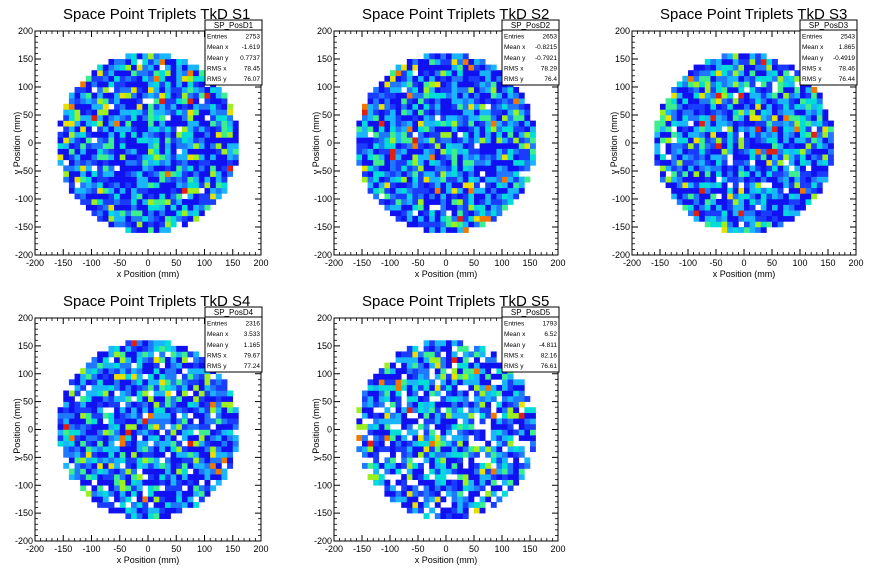  Describe the element at coordinates (25, 374) in the screenshot. I see `y-tick-label: 100` at that location.